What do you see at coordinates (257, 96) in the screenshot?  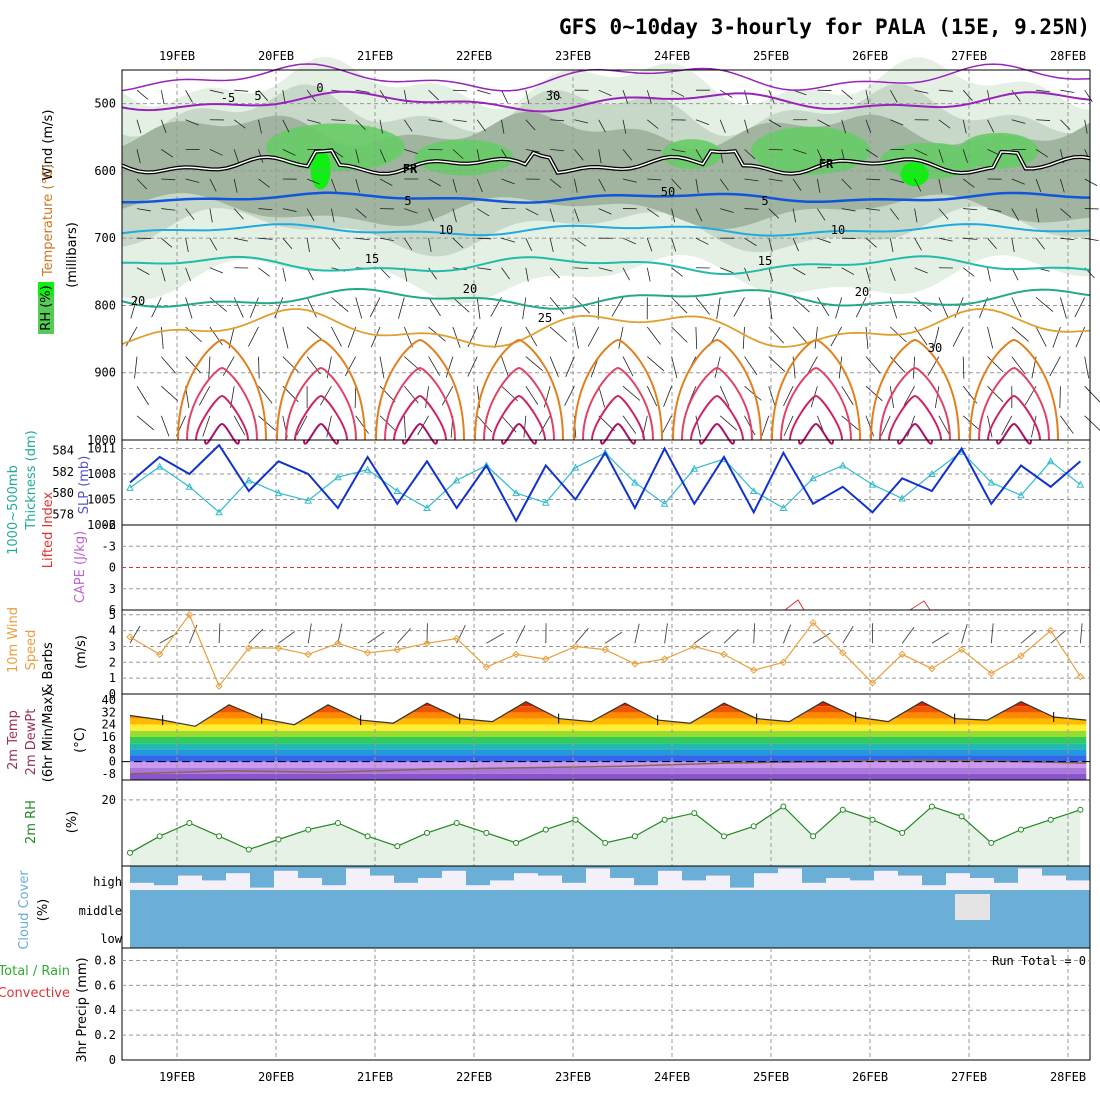 I see `contour-label-0: 5` at bounding box center [257, 96].